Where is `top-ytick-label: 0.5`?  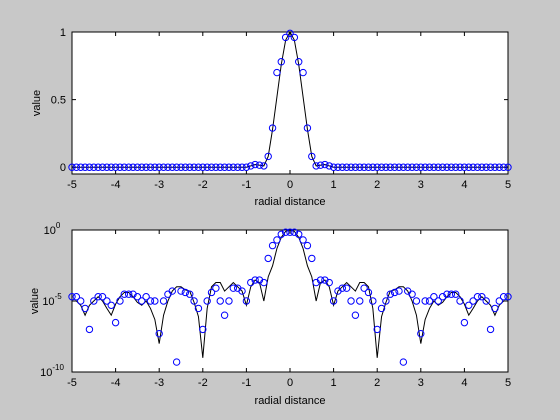 top-ytick-label: 0.5 is located at coordinates (58, 101).